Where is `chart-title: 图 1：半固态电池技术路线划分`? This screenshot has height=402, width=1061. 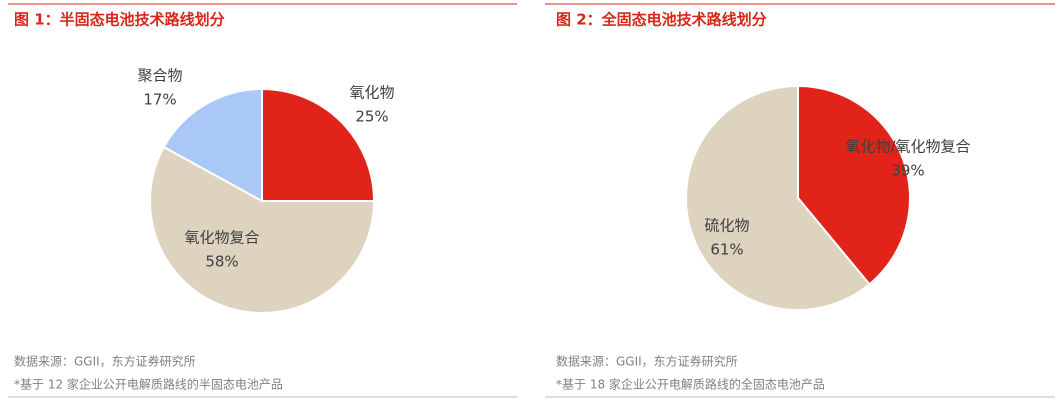
chart-title: 图 1：半固态电池技术路线划分 is located at coordinates (119, 20).